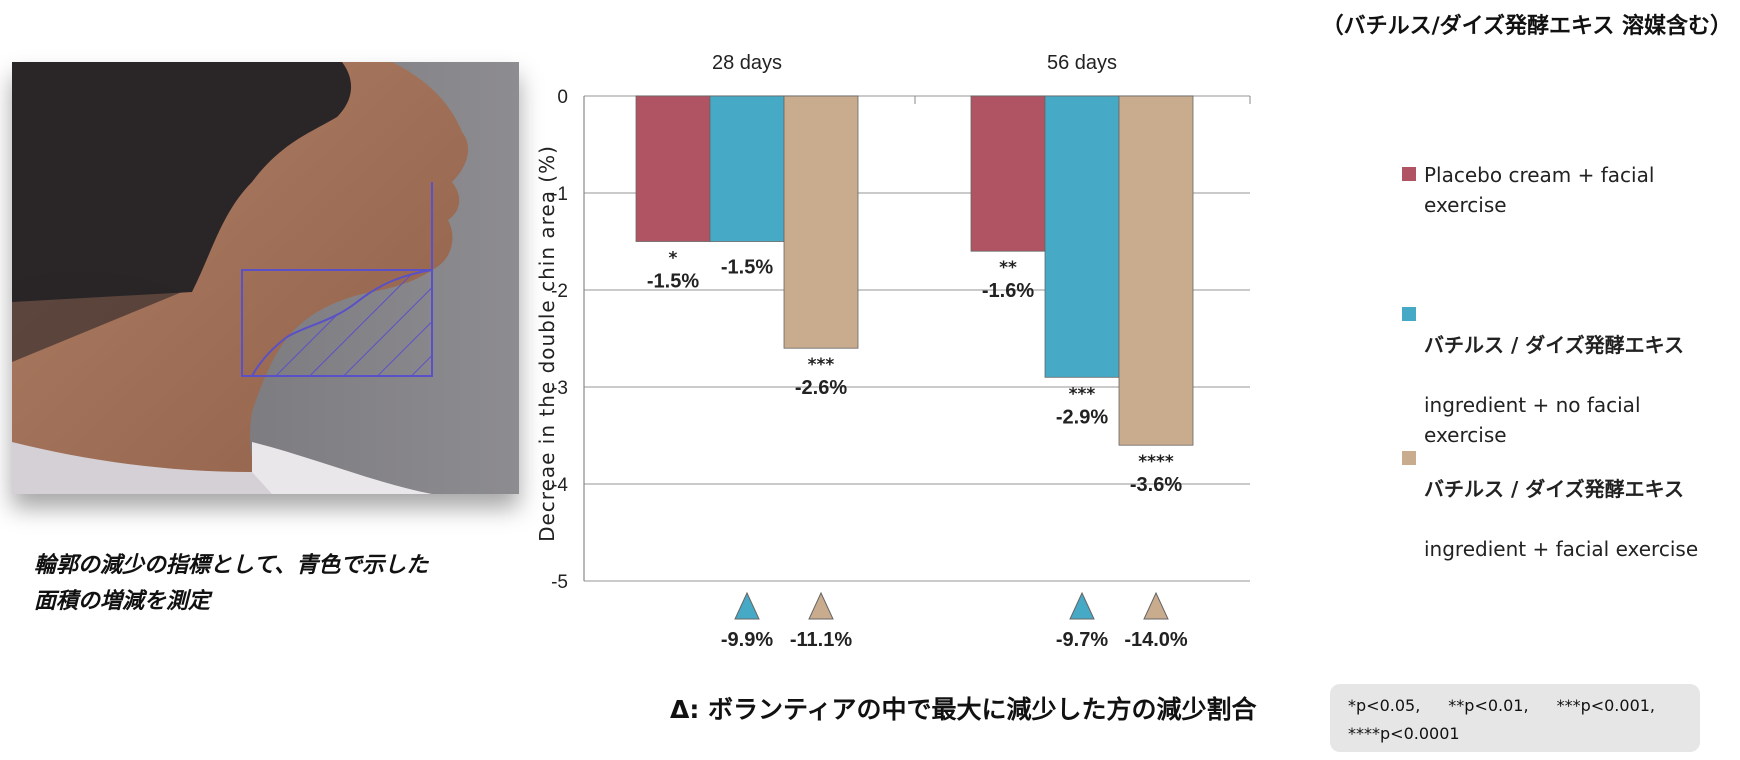 This screenshot has width=1740, height=760. Describe the element at coordinates (821, 640) in the screenshot. I see `max-reduction-label-1: -11.1%` at that location.